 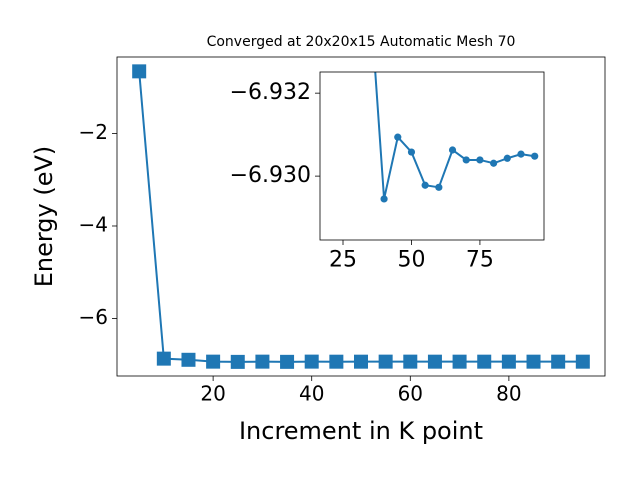 What do you see at coordinates (270, 92) in the screenshot?
I see `y-tick-label: −6.932` at bounding box center [270, 92].